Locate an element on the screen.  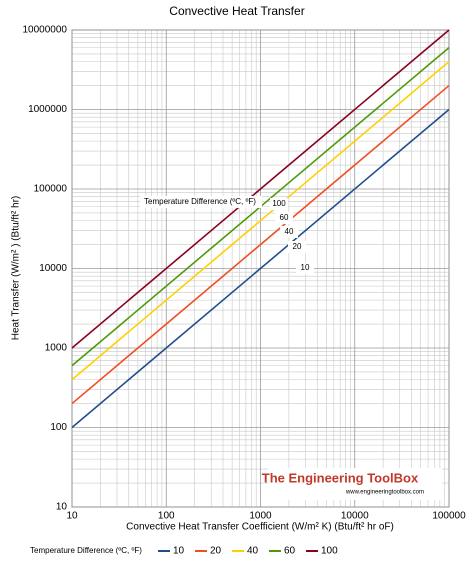
watermark-bg is located at coordinates (355, 484).